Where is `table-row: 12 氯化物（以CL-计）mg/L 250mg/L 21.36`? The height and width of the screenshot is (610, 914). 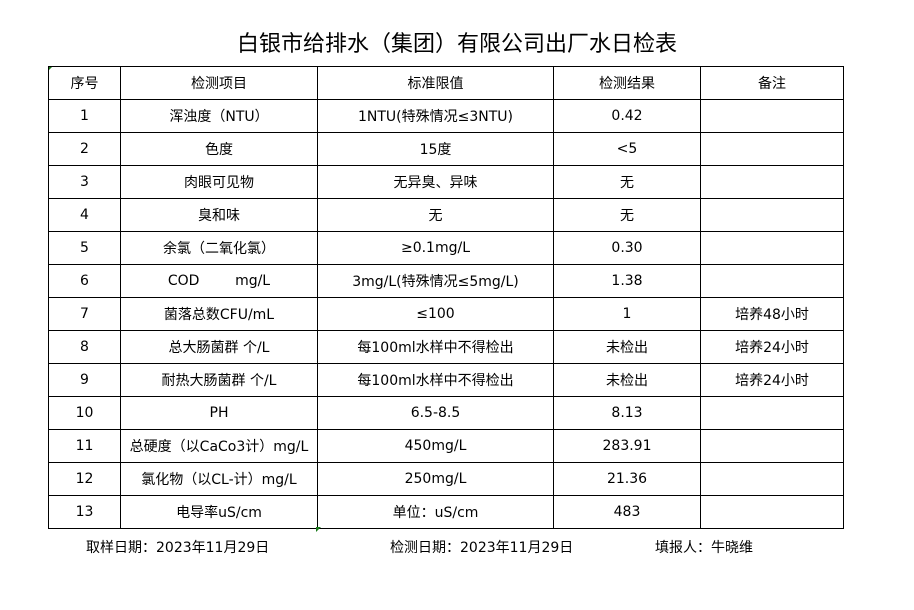 table-row: 12 氯化物（以CL-计）mg/L 250mg/L 21.36 is located at coordinates (446, 479).